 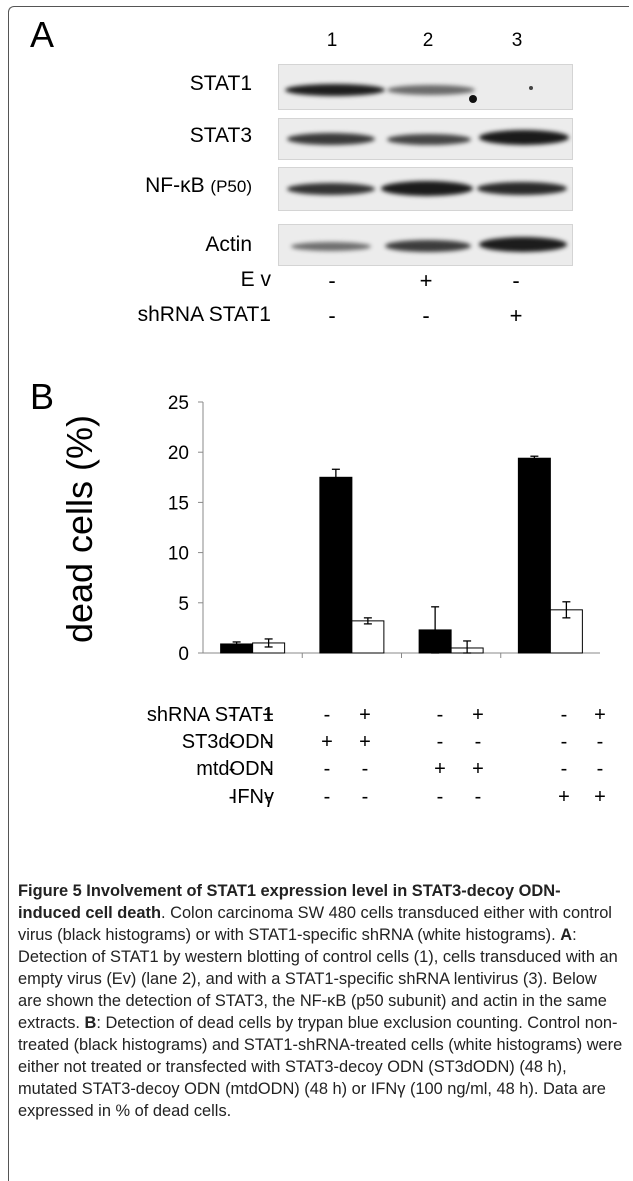 I want to click on y-tick-label: 25, so click(x=178, y=403).